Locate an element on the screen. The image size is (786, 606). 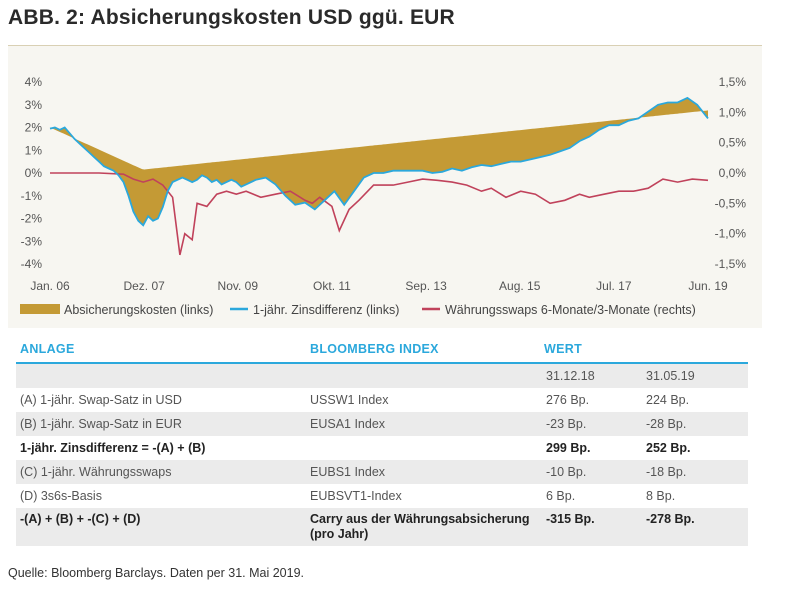
y-left-tick-label: -4% is located at coordinates (32, 264).